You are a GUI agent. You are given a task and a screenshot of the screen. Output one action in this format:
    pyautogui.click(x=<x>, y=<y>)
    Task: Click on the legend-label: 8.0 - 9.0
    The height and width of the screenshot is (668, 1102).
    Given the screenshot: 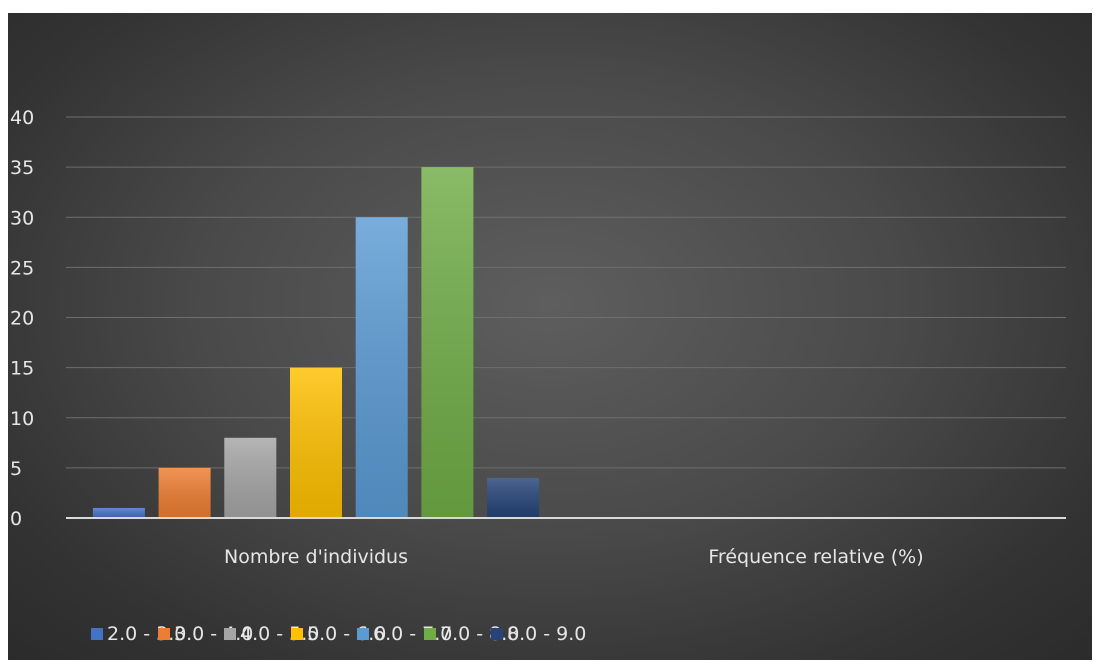 What is the action you would take?
    pyautogui.click(x=546, y=634)
    